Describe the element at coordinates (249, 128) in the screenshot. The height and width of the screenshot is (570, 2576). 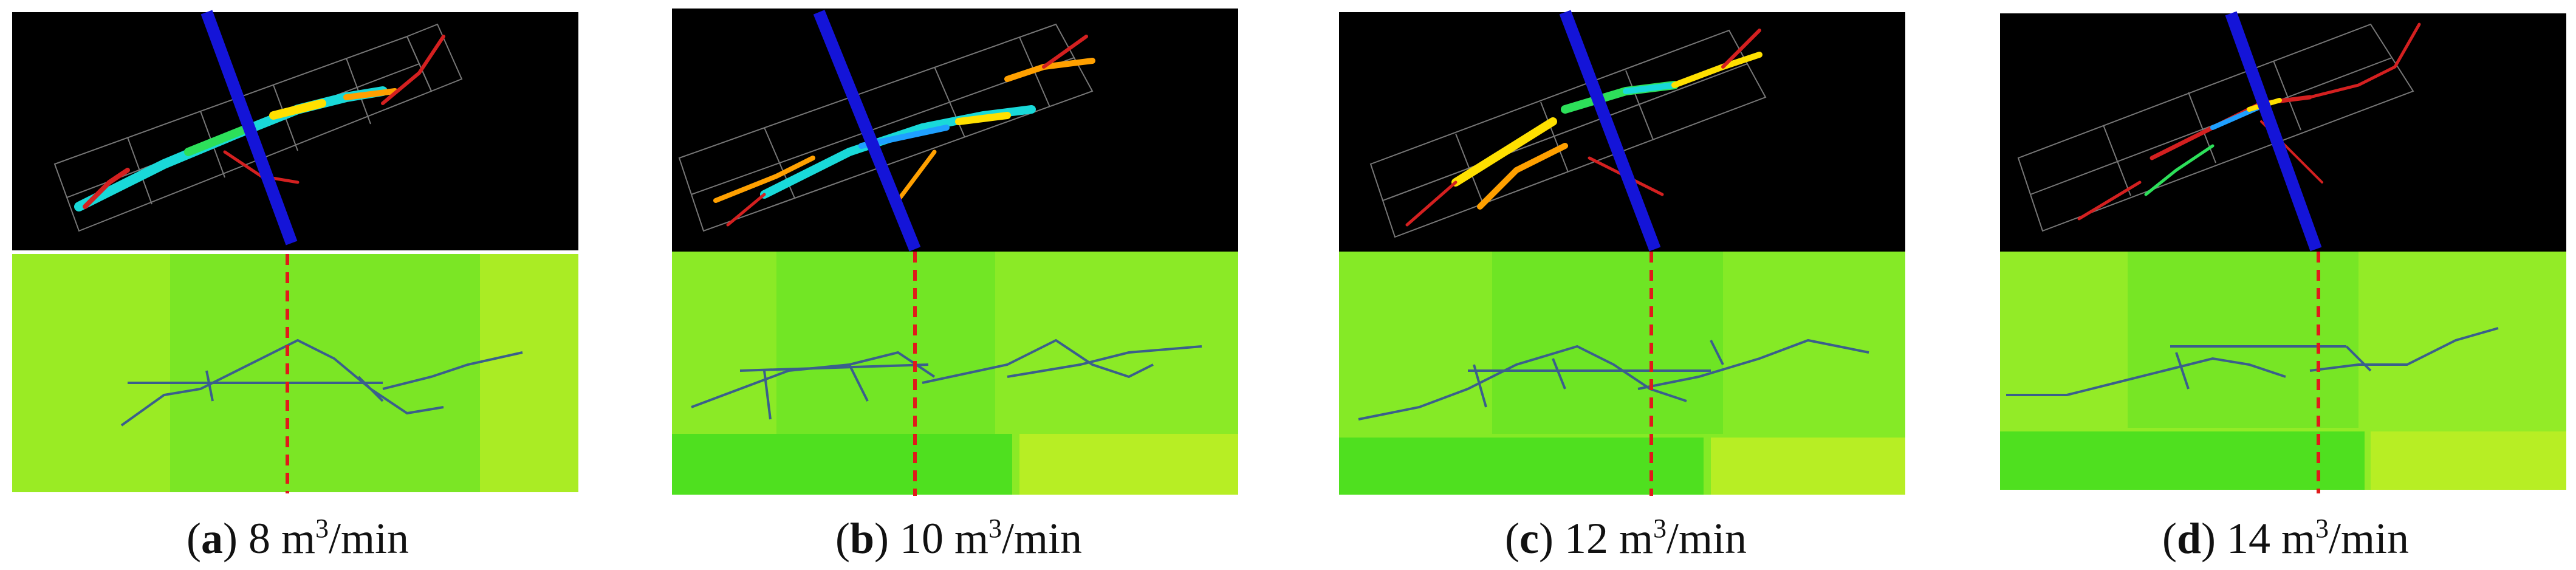
I see `panel-a-wellbore` at that location.